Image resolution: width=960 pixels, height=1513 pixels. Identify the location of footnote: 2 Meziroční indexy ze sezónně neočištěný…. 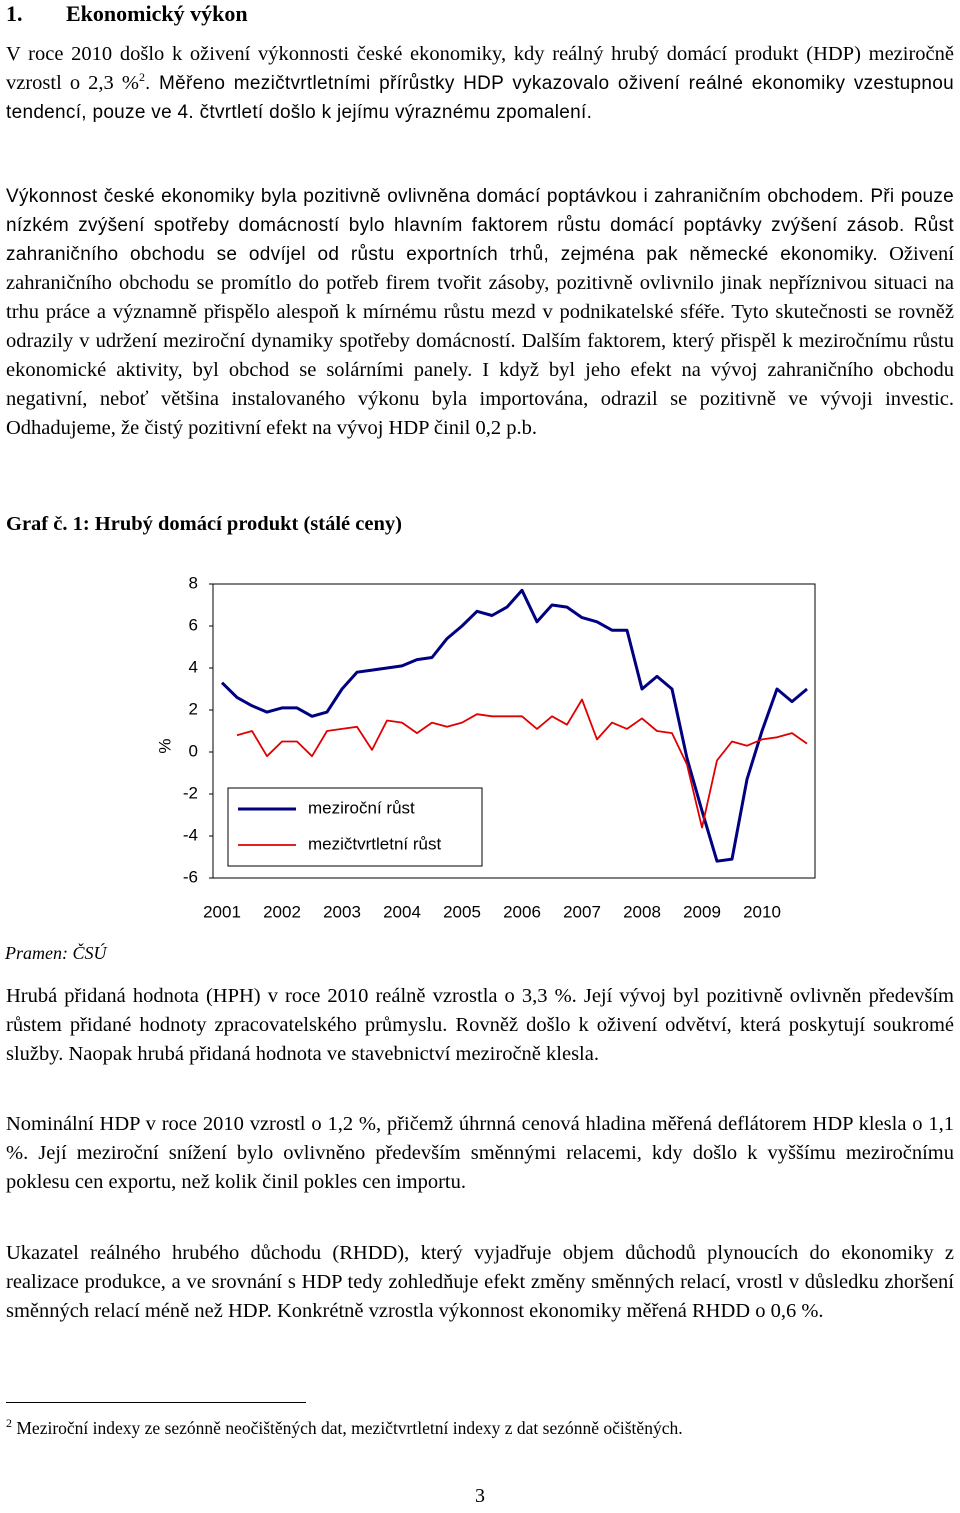
(344, 1427).